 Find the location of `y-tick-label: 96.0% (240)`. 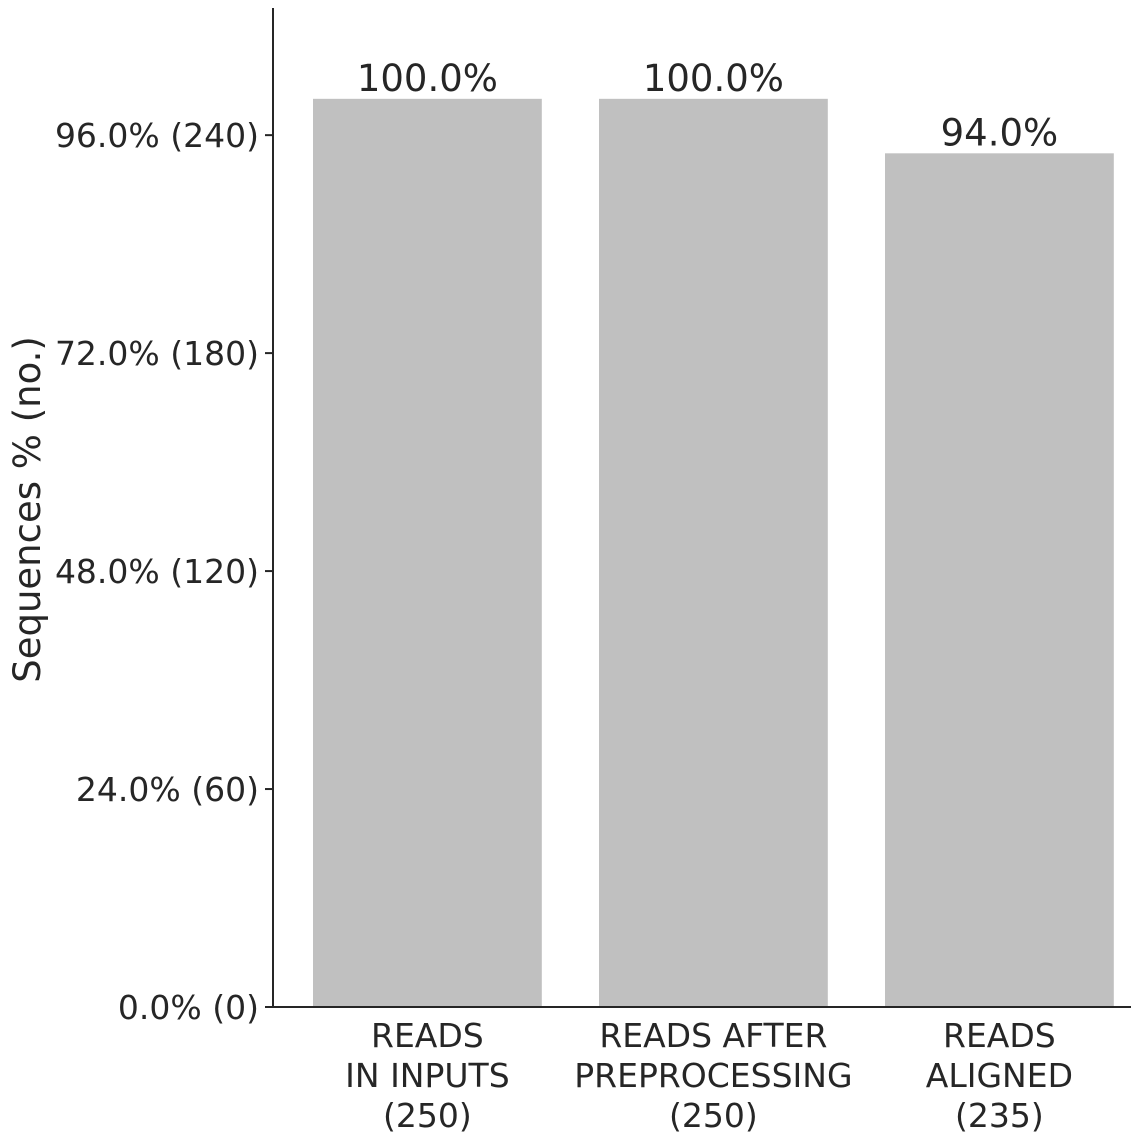

y-tick-label: 96.0% (240) is located at coordinates (157, 135).